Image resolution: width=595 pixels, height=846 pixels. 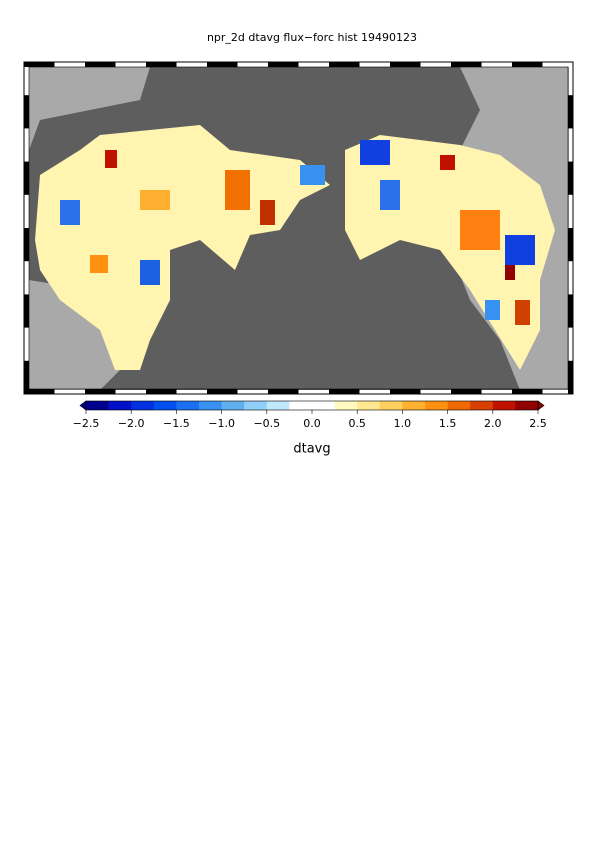 I want to click on colorbar-tick-label: 0.5, so click(x=357, y=423).